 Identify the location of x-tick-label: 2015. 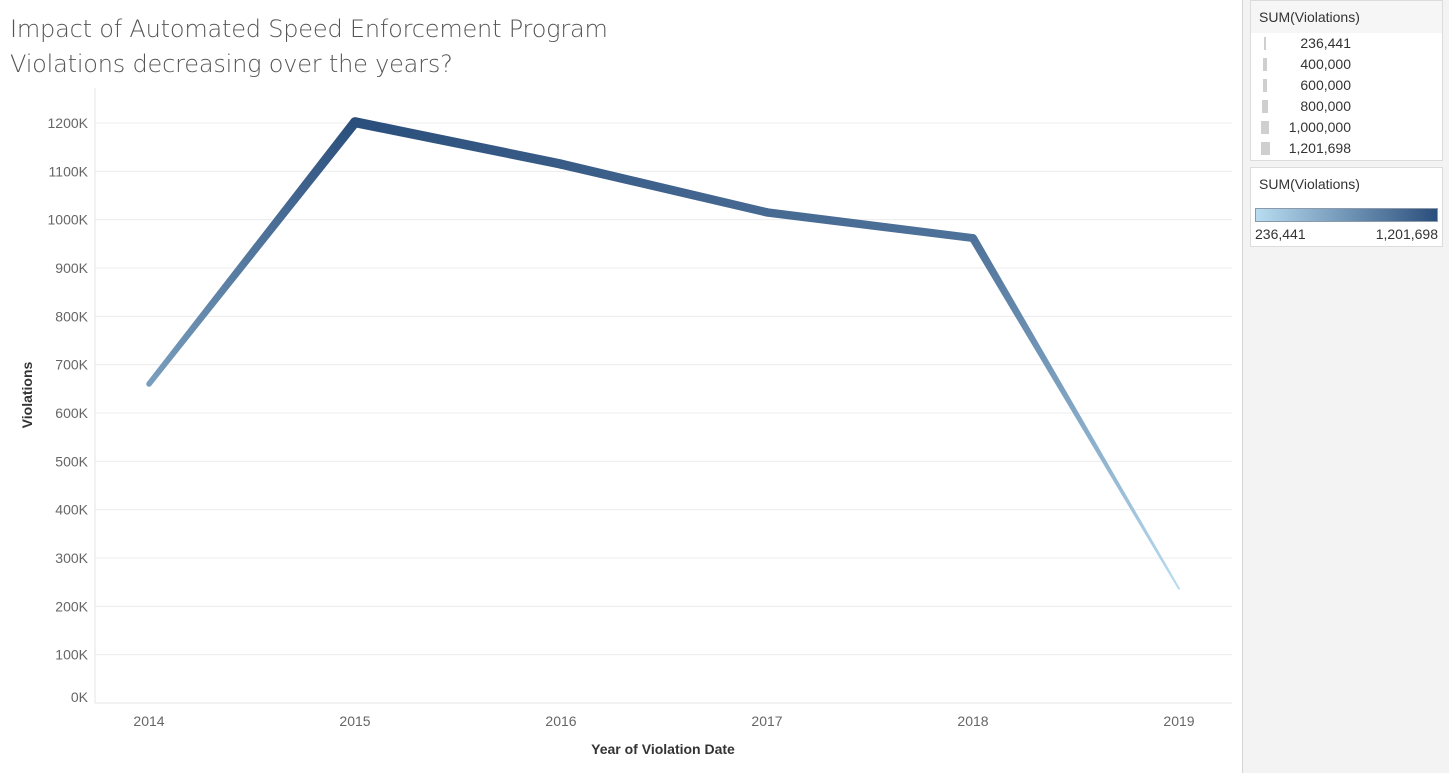
(354, 721).